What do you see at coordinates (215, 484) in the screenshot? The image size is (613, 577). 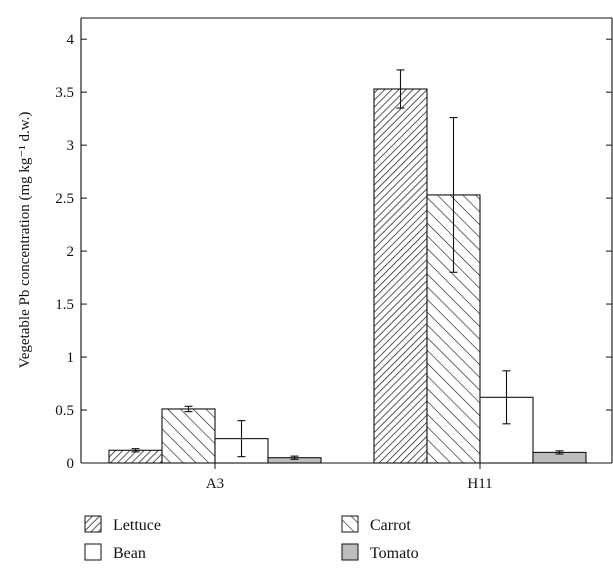 I see `x-tick-label-a3: A3` at bounding box center [215, 484].